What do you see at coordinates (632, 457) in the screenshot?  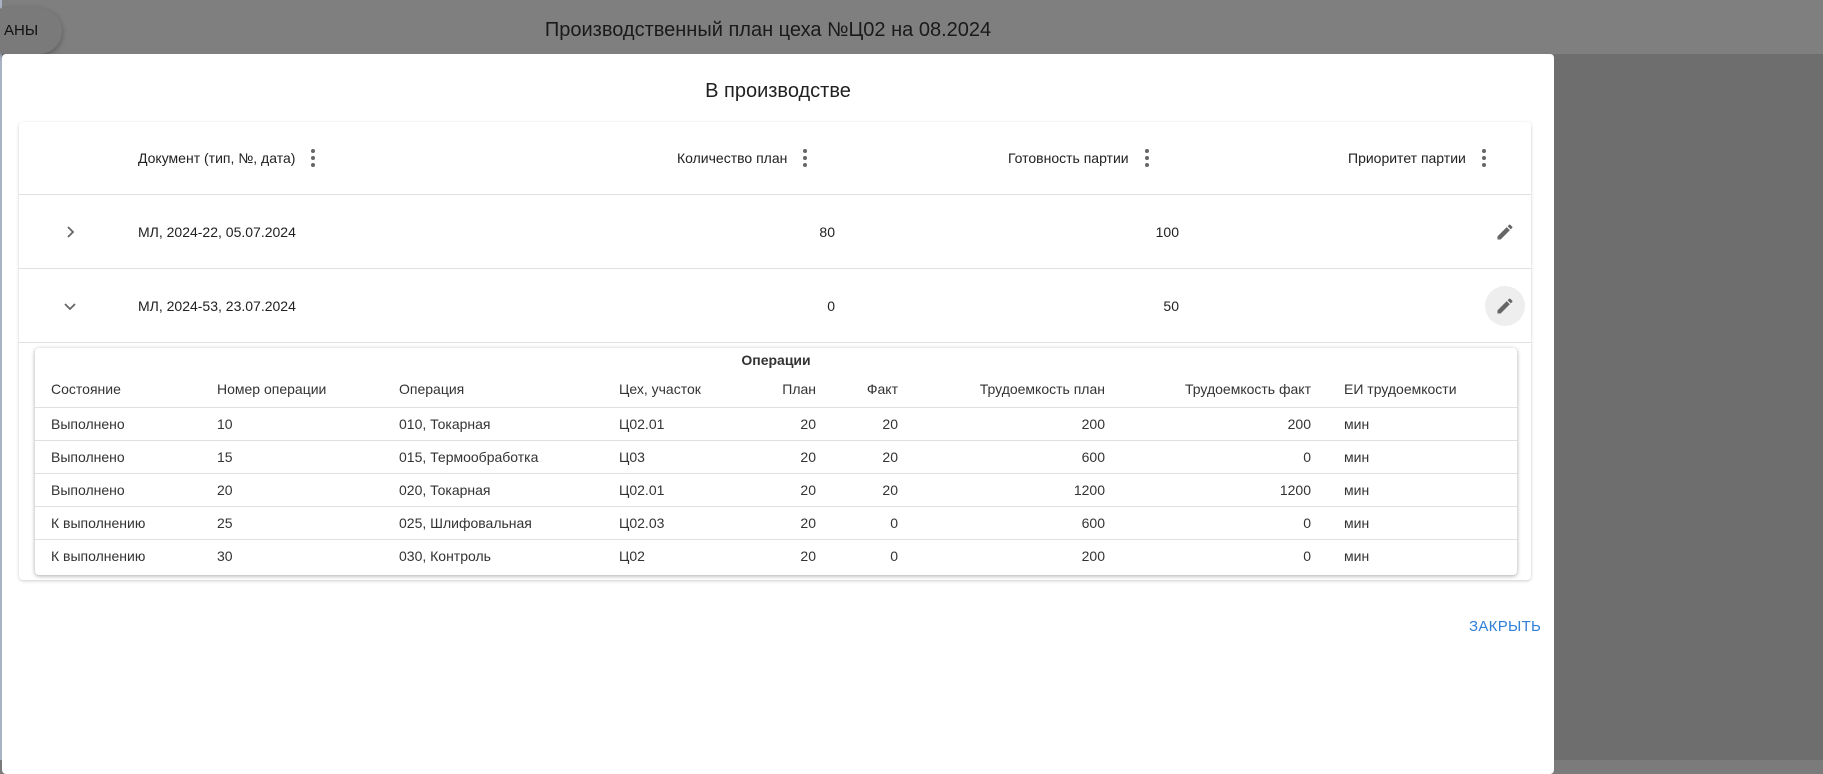 I see `workshop-cell: Ц03` at bounding box center [632, 457].